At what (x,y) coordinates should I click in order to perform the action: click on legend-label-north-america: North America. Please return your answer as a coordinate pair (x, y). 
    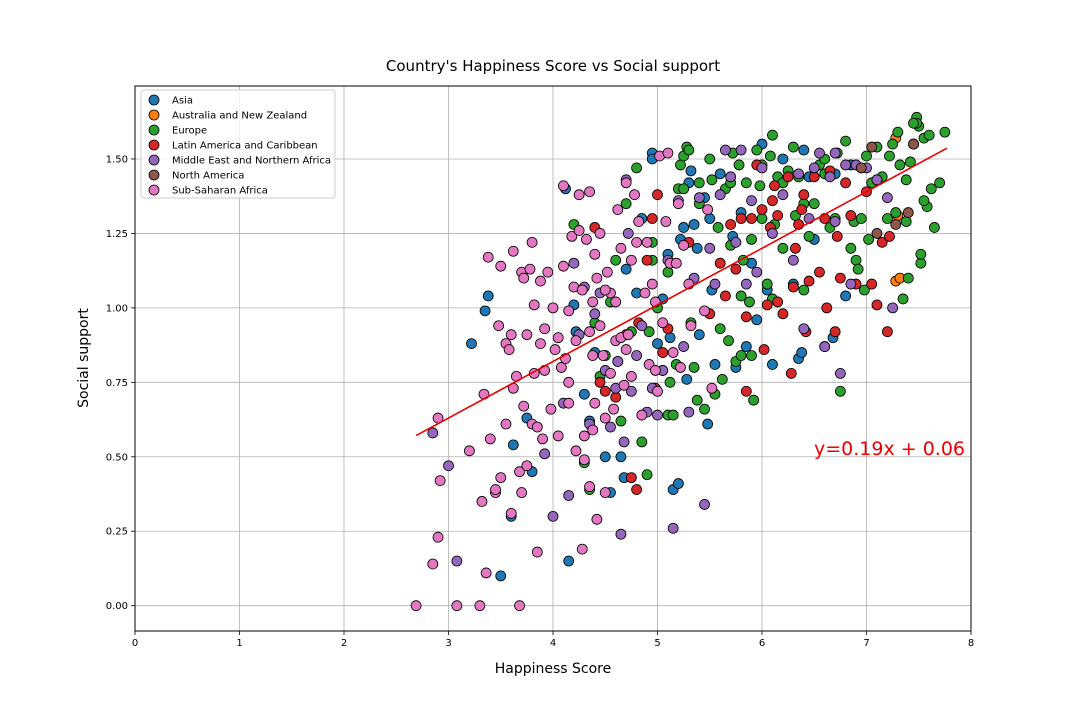
    Looking at the image, I should click on (208, 176).